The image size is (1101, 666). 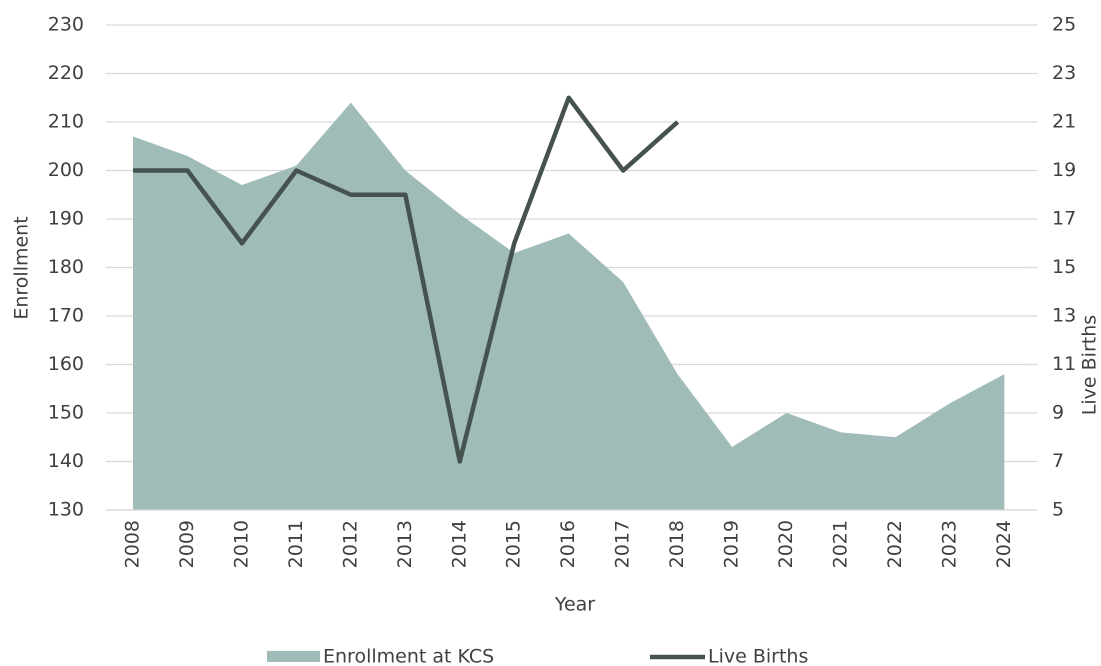 I want to click on y-tick-label: 150, so click(x=66, y=413).